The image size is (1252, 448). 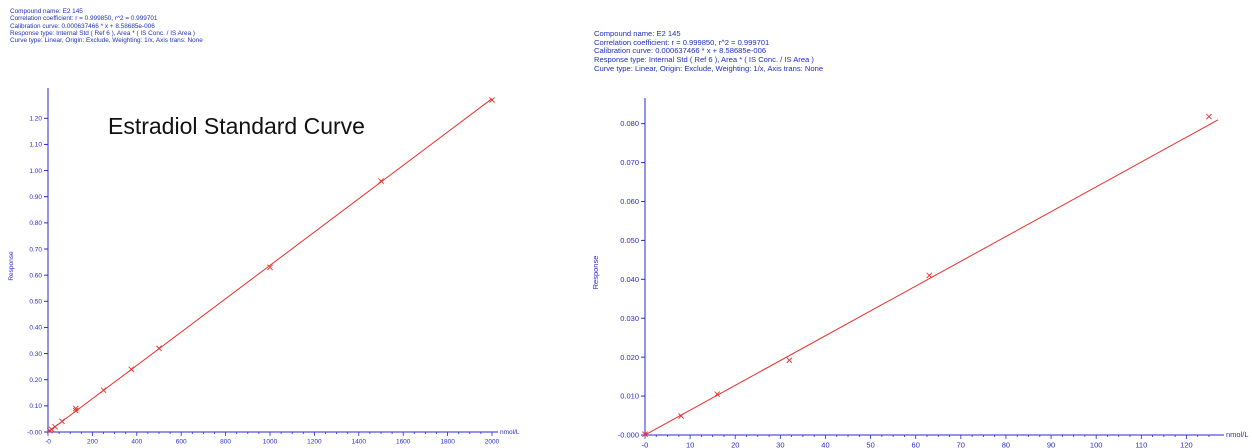 I want to click on x-tick-label: 2000, so click(x=492, y=442).